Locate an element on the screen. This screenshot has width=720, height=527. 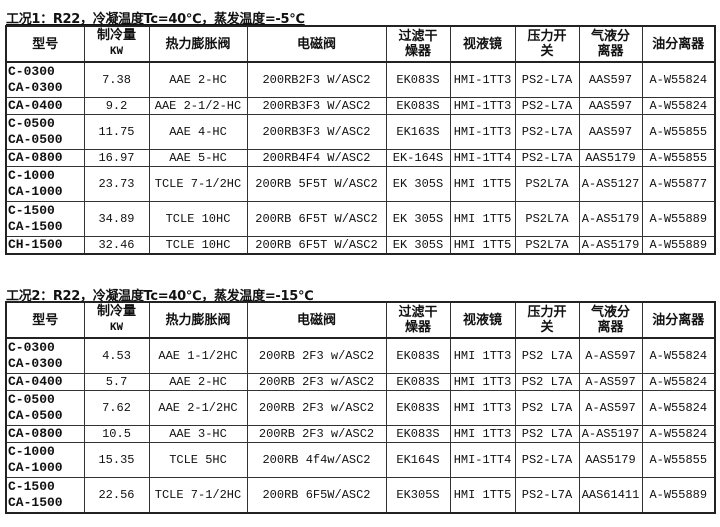
header-sight-glass: 视液镜 is located at coordinates (482, 320).